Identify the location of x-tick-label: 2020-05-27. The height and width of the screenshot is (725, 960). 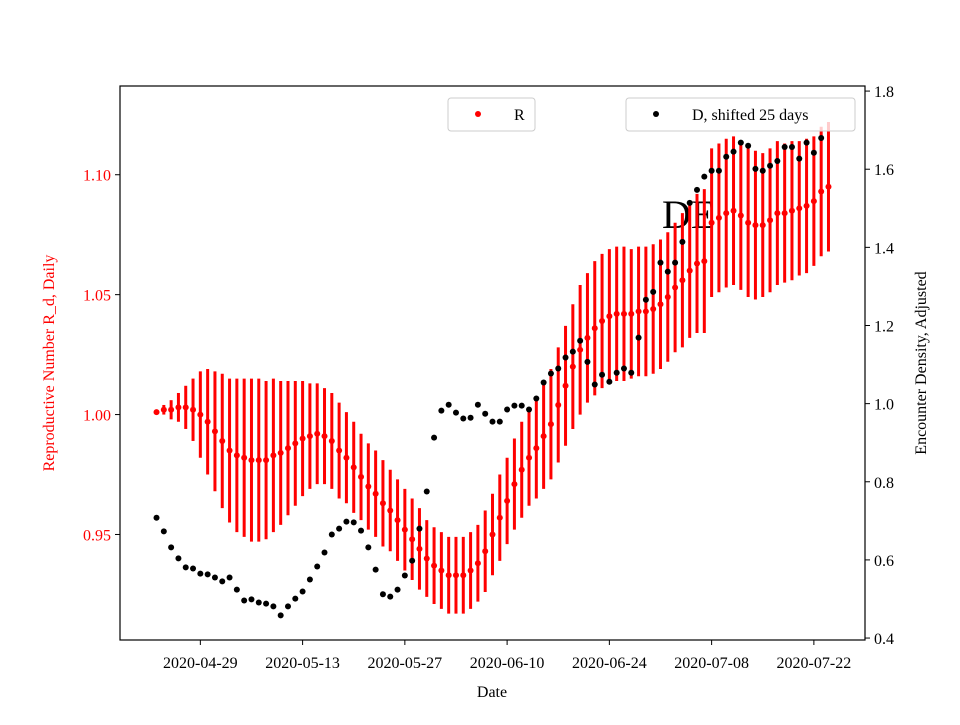
(405, 663).